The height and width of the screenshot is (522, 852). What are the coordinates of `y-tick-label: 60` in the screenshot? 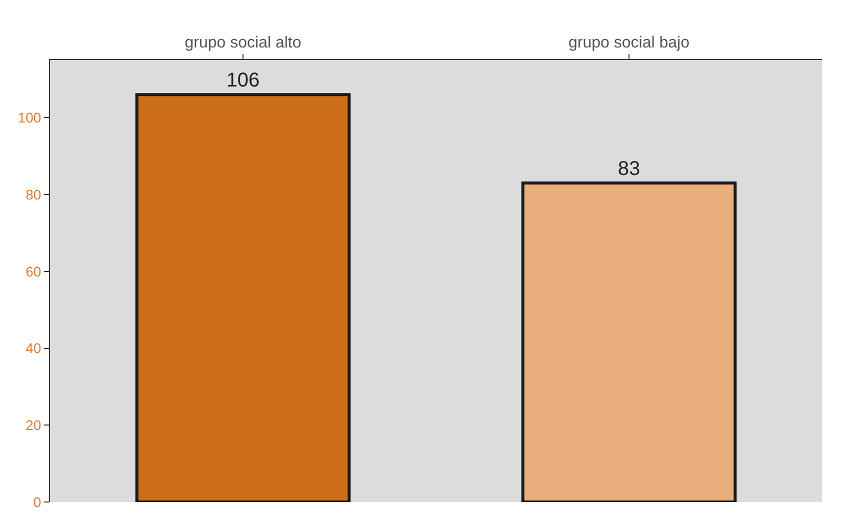 It's located at (34, 271).